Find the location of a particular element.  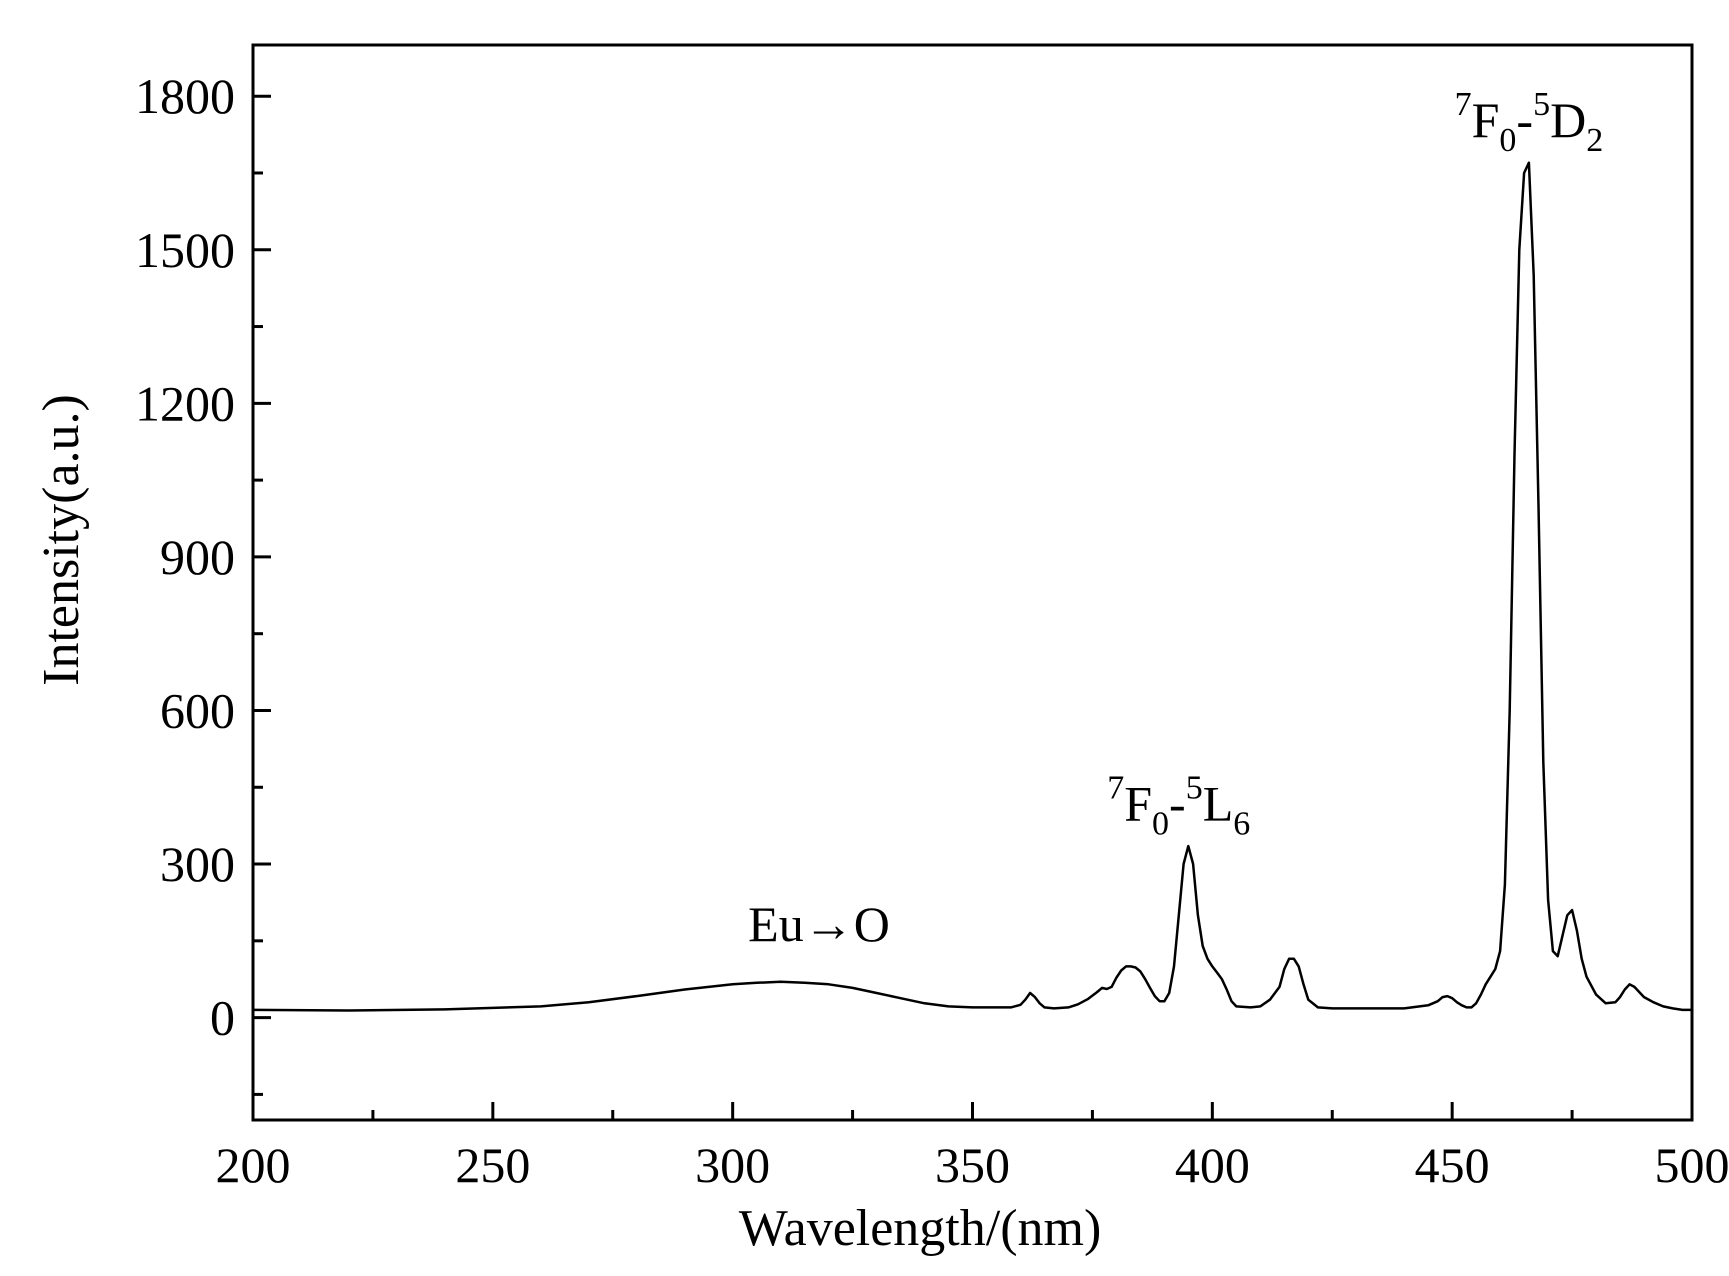

x-tick-label: 200 is located at coordinates (253, 1165).